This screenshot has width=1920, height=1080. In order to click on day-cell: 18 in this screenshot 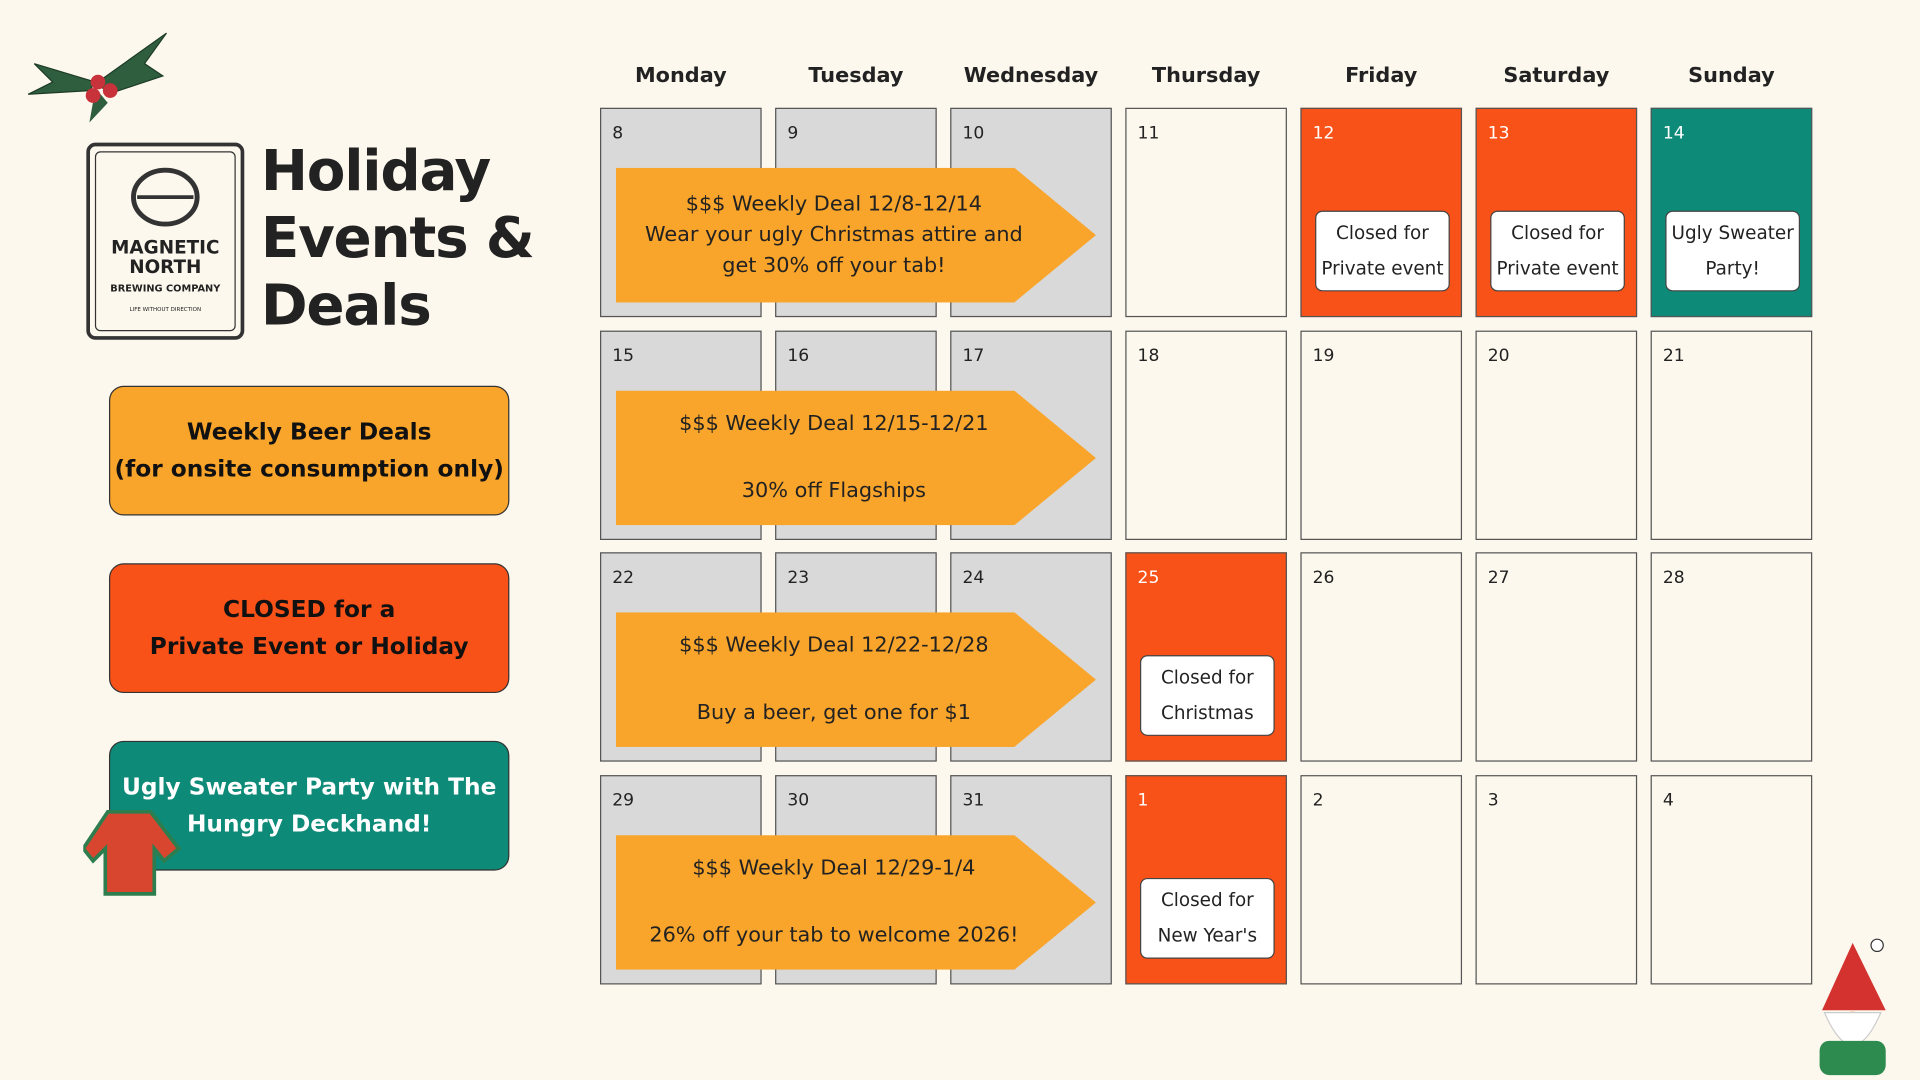, I will do `click(1206, 435)`.